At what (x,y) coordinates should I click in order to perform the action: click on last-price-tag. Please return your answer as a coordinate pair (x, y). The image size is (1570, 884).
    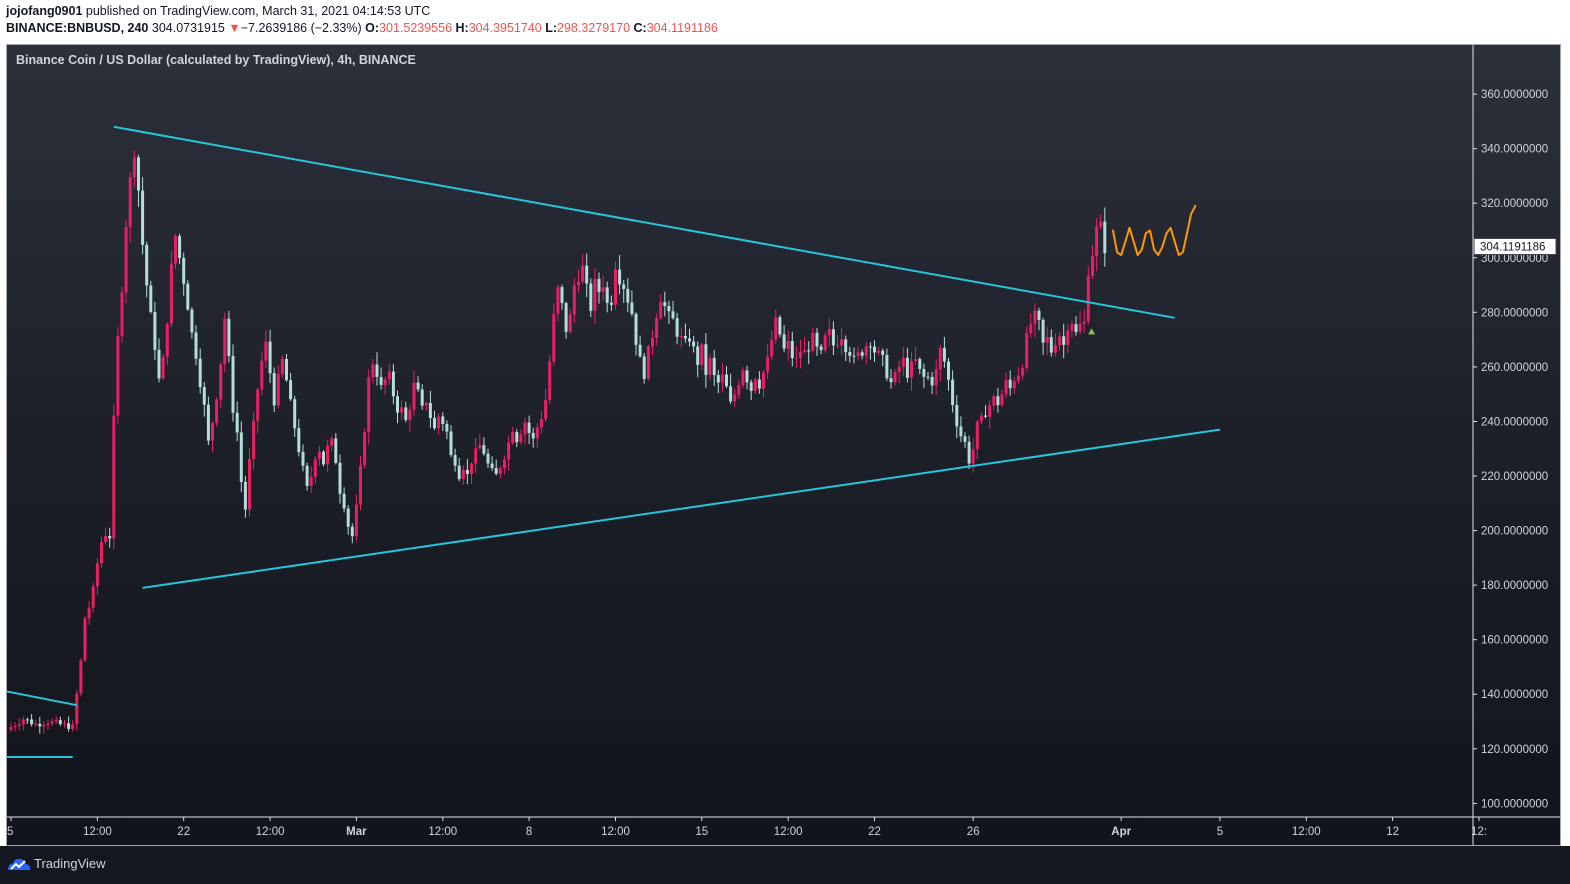
    Looking at the image, I should click on (1515, 246).